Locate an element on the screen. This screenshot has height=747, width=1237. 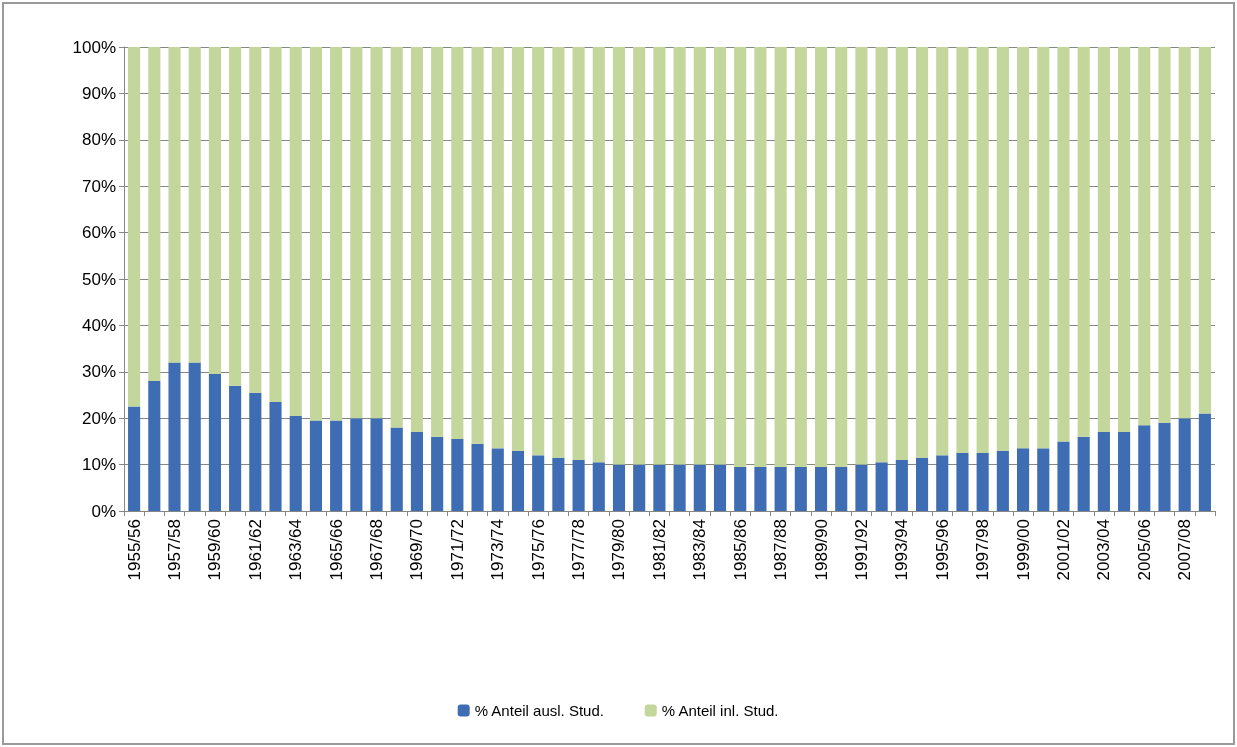
x-tick-label: 2001/02 is located at coordinates (1063, 550).